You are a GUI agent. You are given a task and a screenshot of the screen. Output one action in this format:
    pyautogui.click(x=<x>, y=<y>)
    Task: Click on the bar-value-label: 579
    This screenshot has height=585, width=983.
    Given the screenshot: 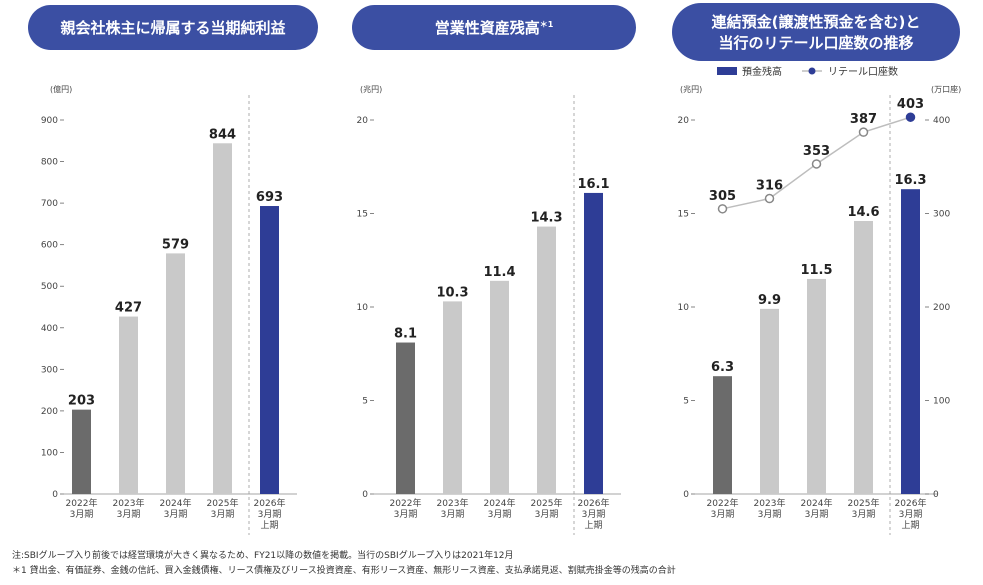 What is the action you would take?
    pyautogui.click(x=175, y=244)
    